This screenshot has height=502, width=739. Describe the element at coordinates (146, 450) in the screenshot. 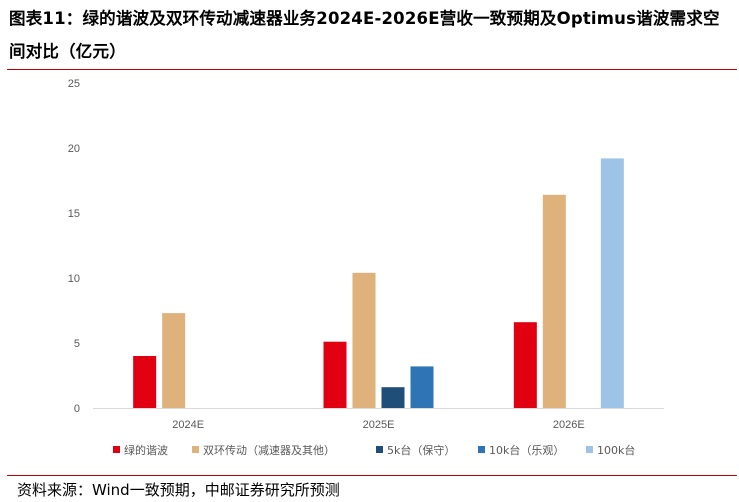

I see `legend-label: 绿的谐波` at that location.